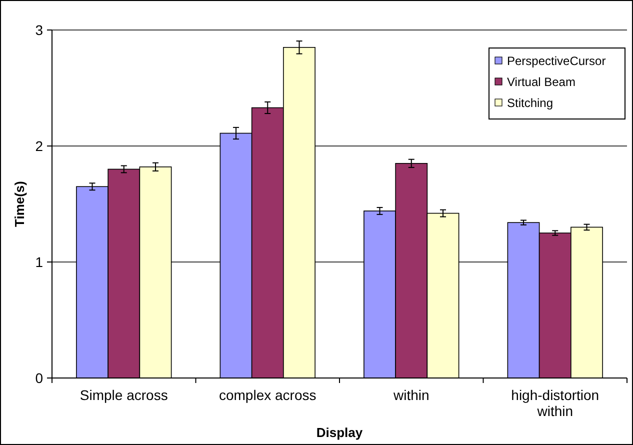 This screenshot has height=445, width=633. Describe the element at coordinates (39, 378) in the screenshot. I see `y-tick-label: 0` at that location.